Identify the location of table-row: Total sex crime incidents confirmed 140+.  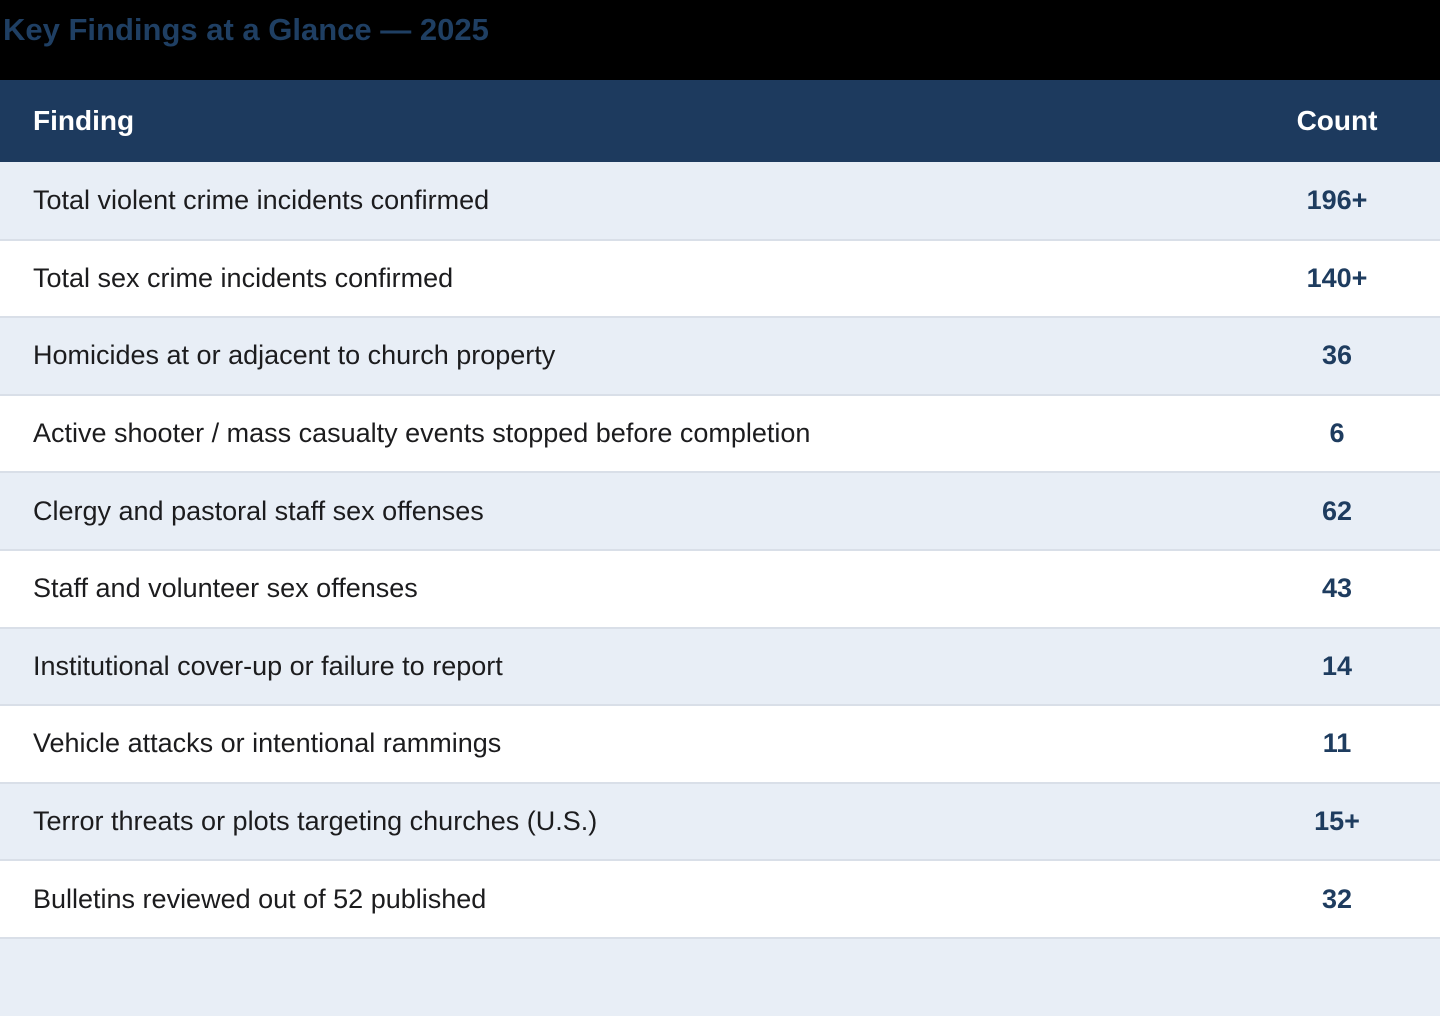
(720, 278).